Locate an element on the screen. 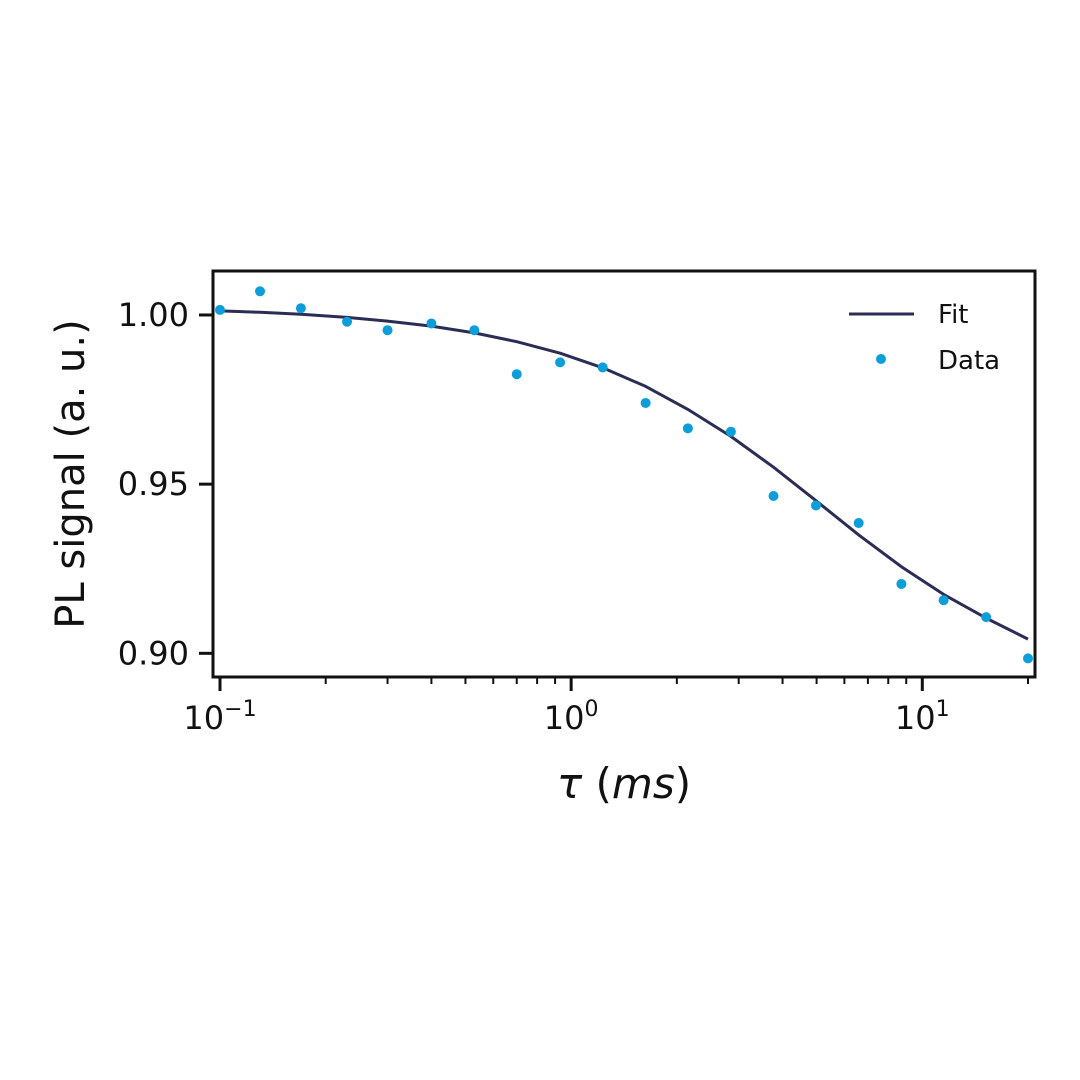 This screenshot has height=1080, width=1080. x-axis-close-paren: ) is located at coordinates (683, 783).